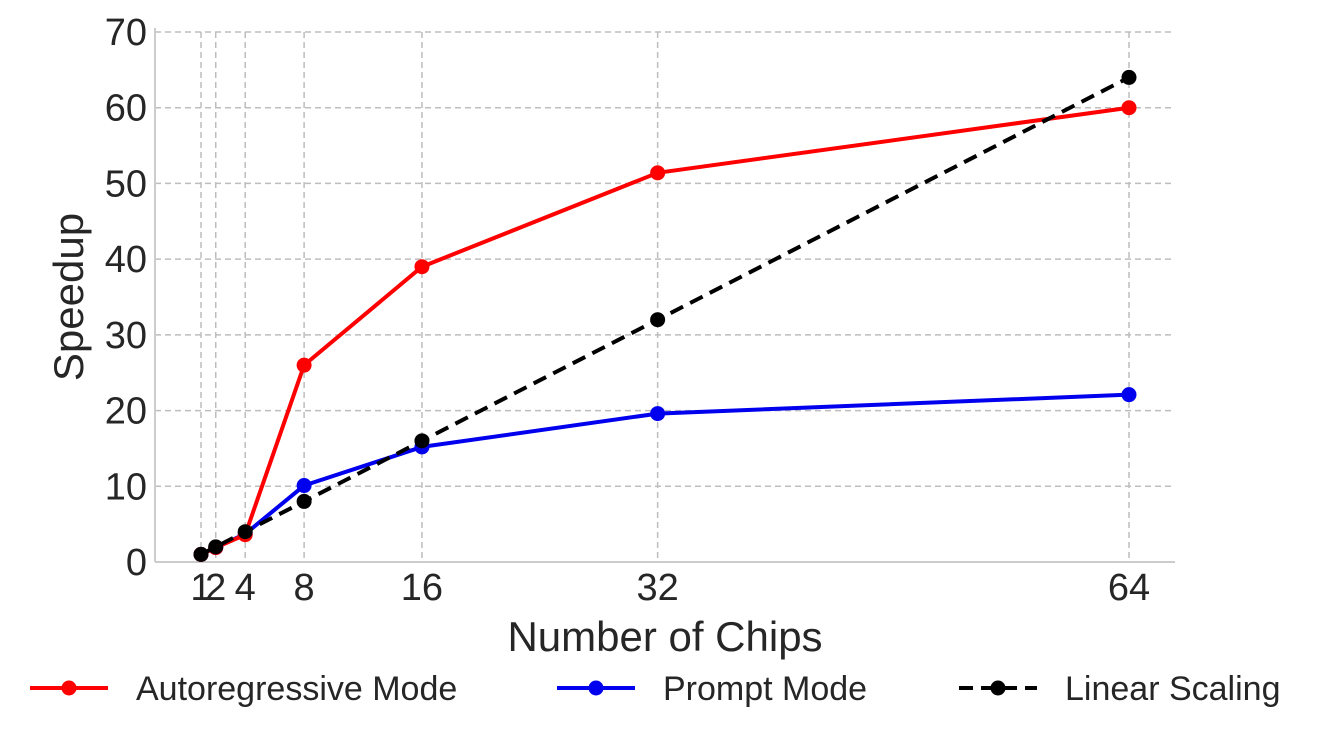  I want to click on y-tick-label: 20, so click(126, 412).